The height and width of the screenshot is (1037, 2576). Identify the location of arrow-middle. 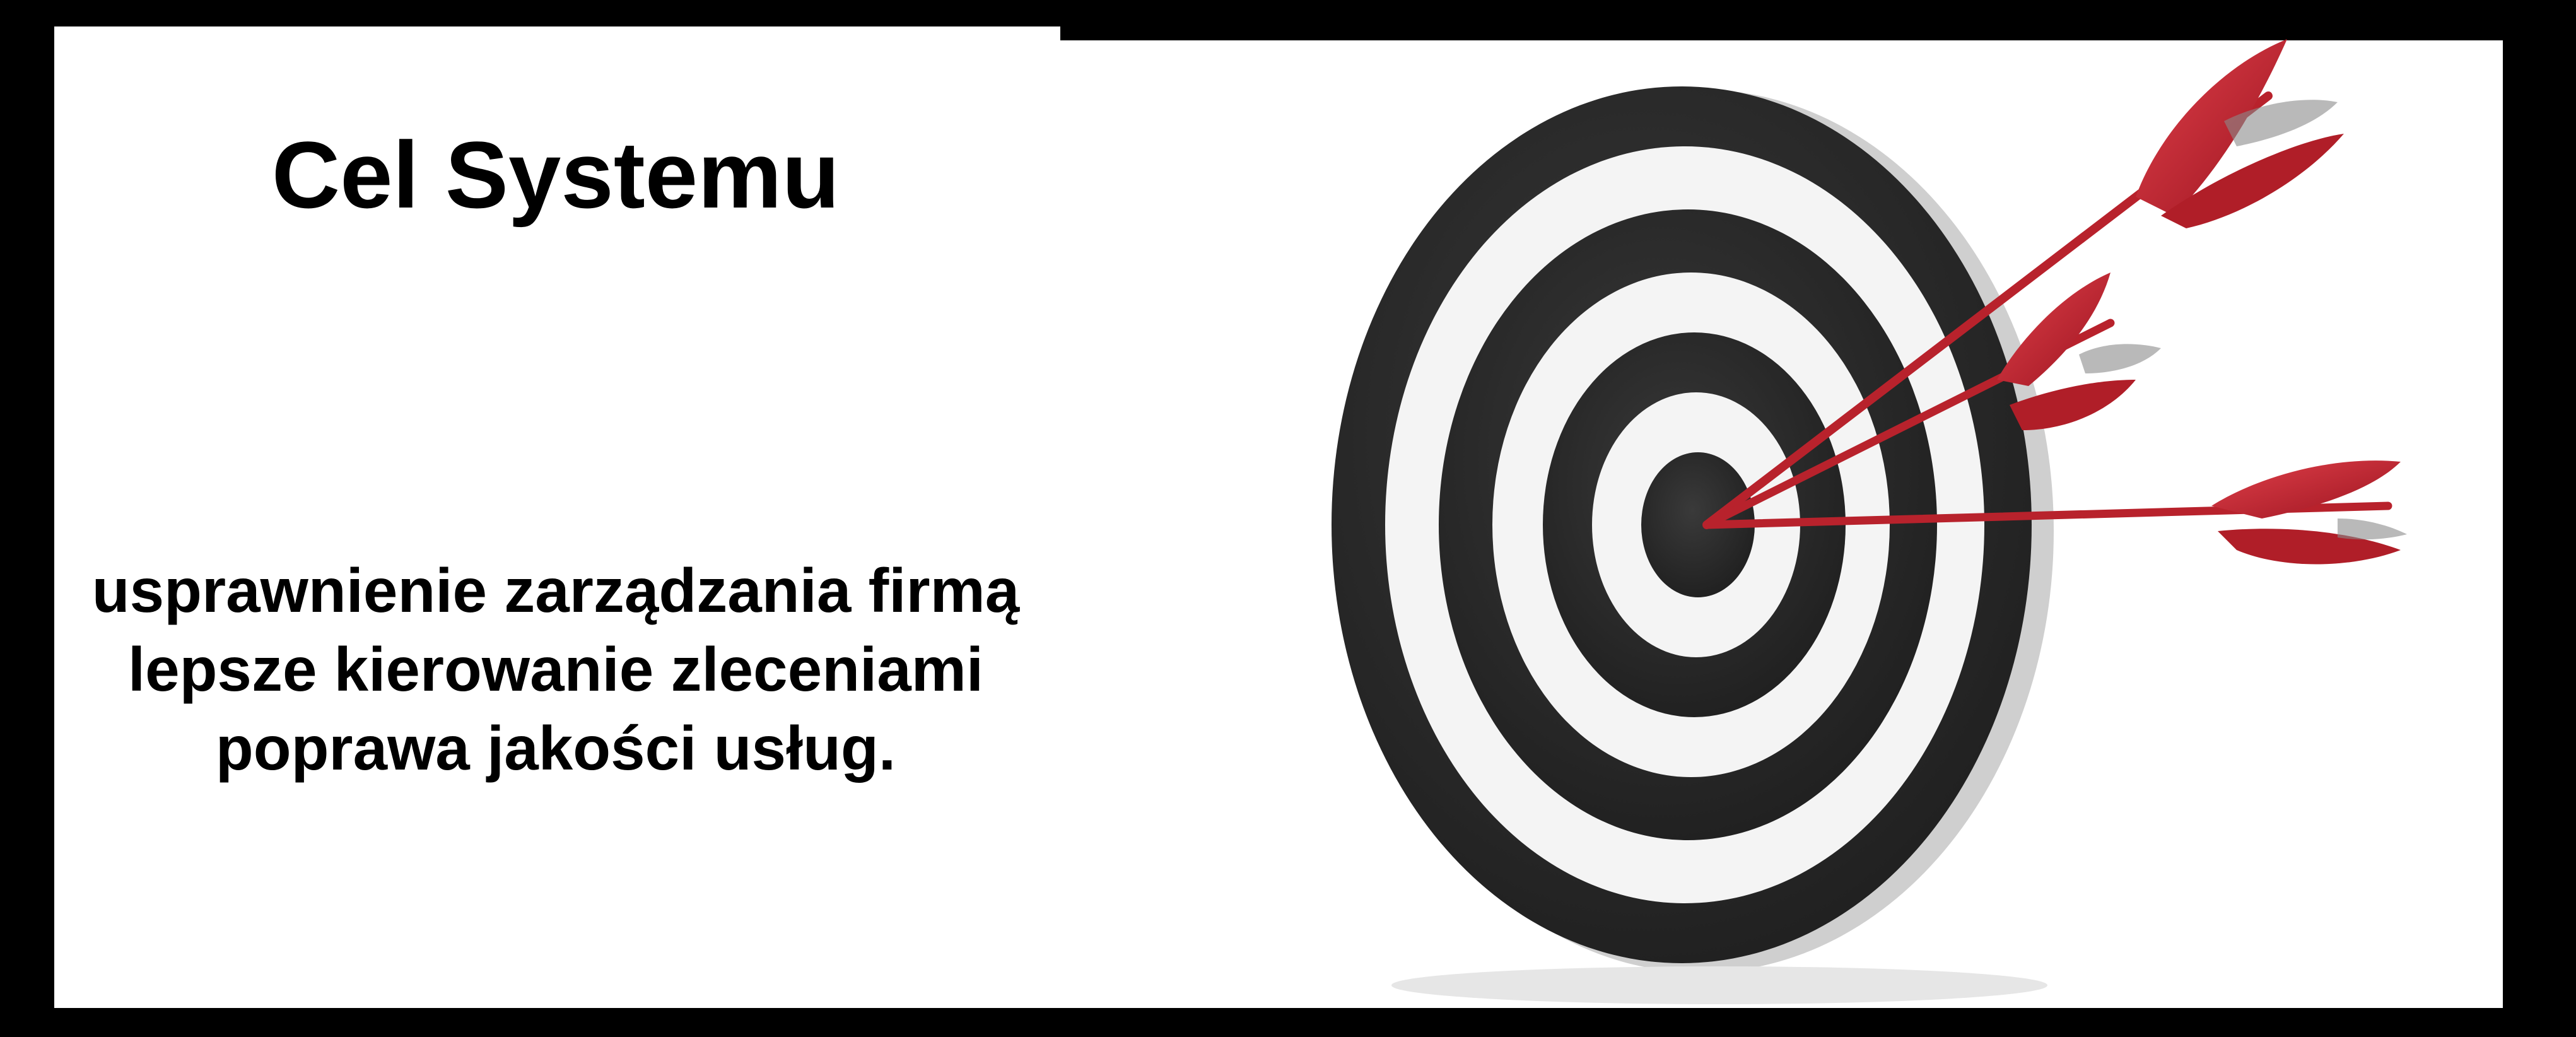
(1931, 401).